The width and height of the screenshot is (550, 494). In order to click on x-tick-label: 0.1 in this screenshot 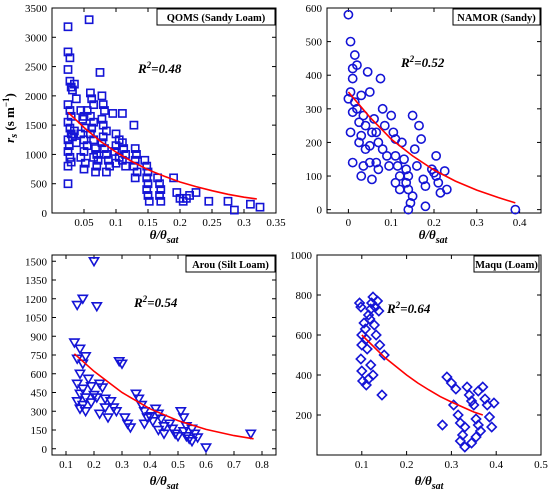, I will do `click(66, 465)`.